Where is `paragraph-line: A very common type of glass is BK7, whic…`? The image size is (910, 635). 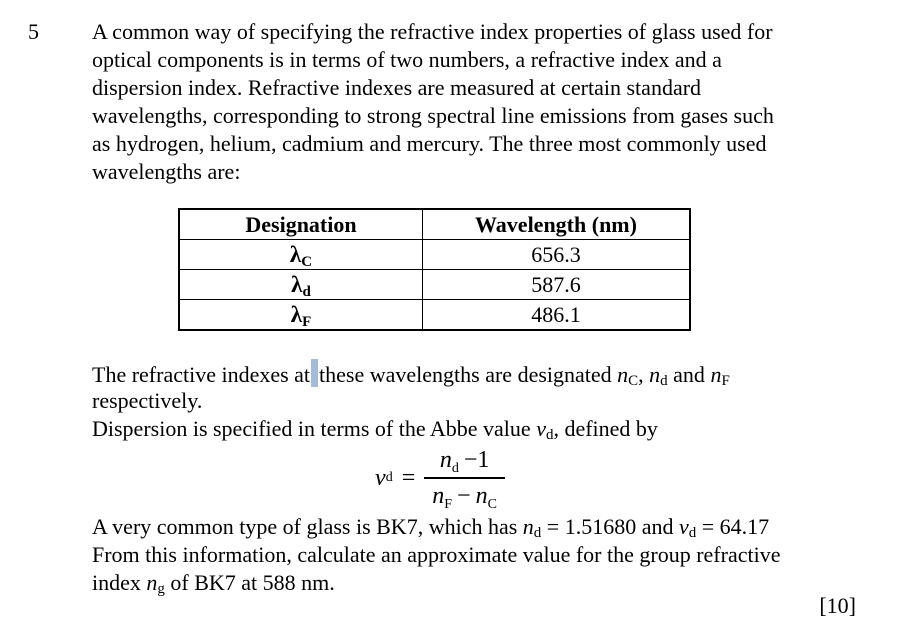 paragraph-line: A very common type of glass is BK7, whic… is located at coordinates (431, 527).